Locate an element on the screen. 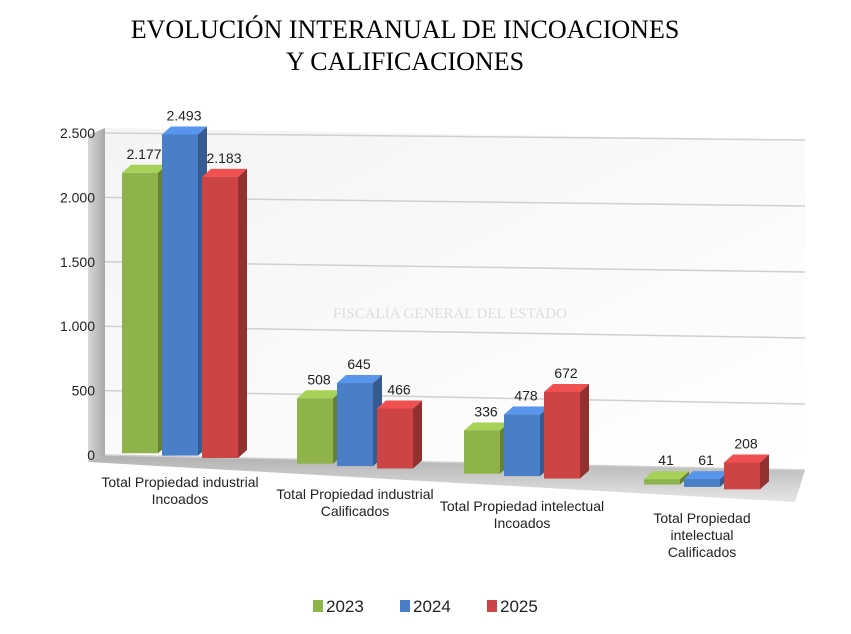  watermark: FISCALÍA GENERAL DEL ESTADO is located at coordinates (450, 313).